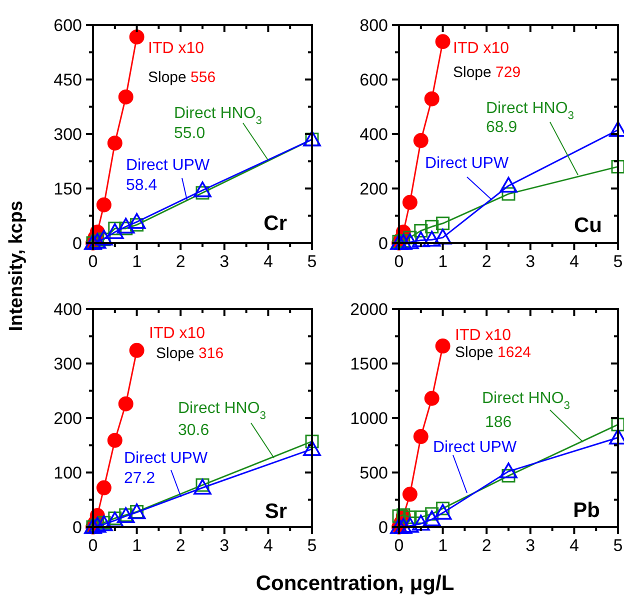  Describe the element at coordinates (68, 188) in the screenshot. I see `y-tick-label: 150` at that location.